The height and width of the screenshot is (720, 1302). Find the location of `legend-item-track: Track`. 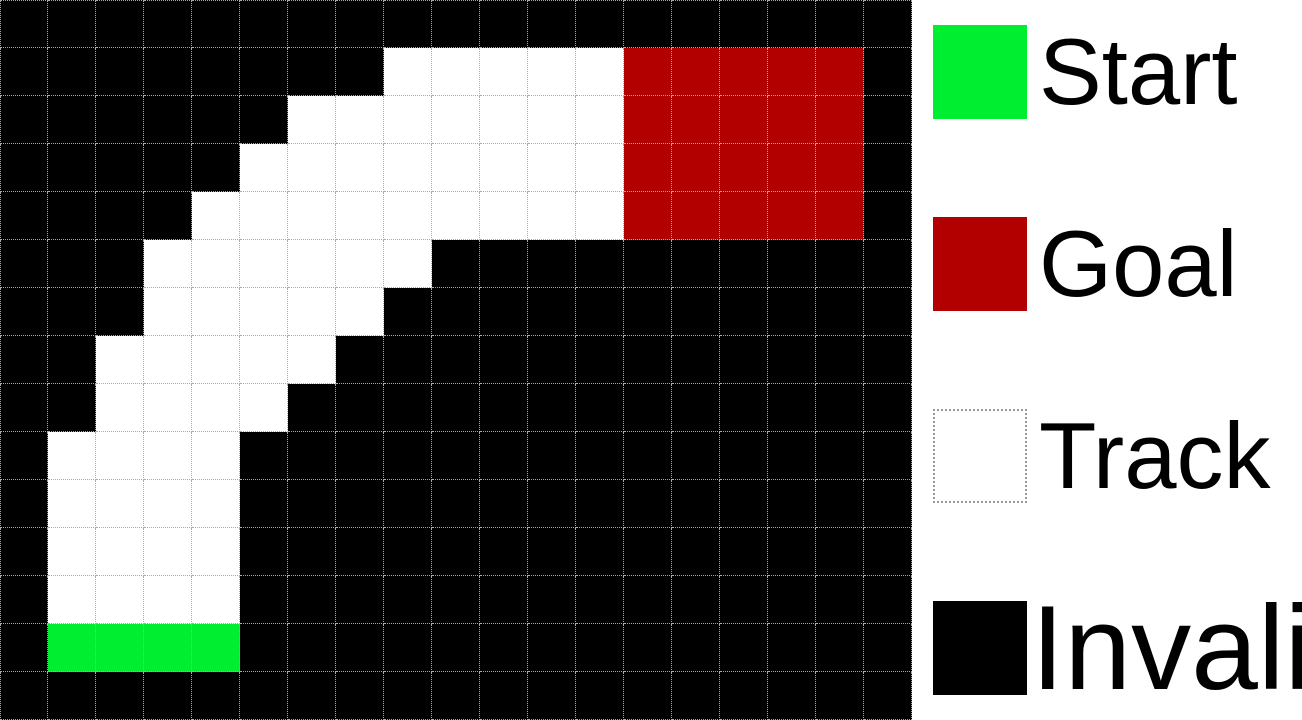

legend-item-track: Track is located at coordinates (1117, 456).